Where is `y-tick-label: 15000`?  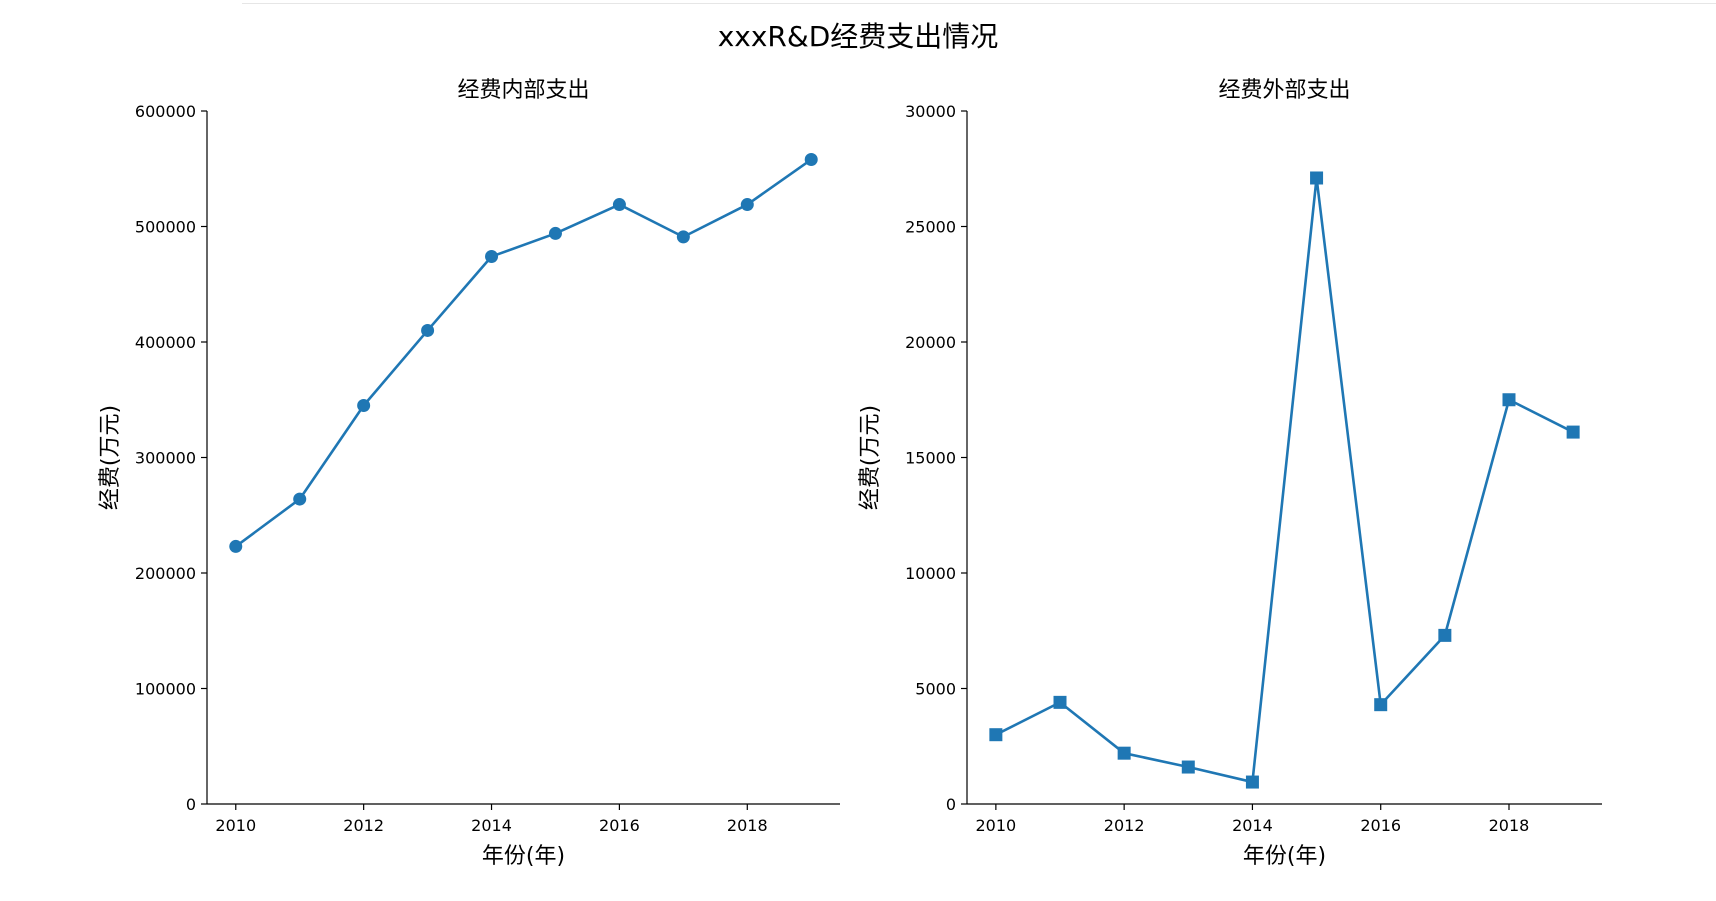 y-tick-label: 15000 is located at coordinates (930, 458).